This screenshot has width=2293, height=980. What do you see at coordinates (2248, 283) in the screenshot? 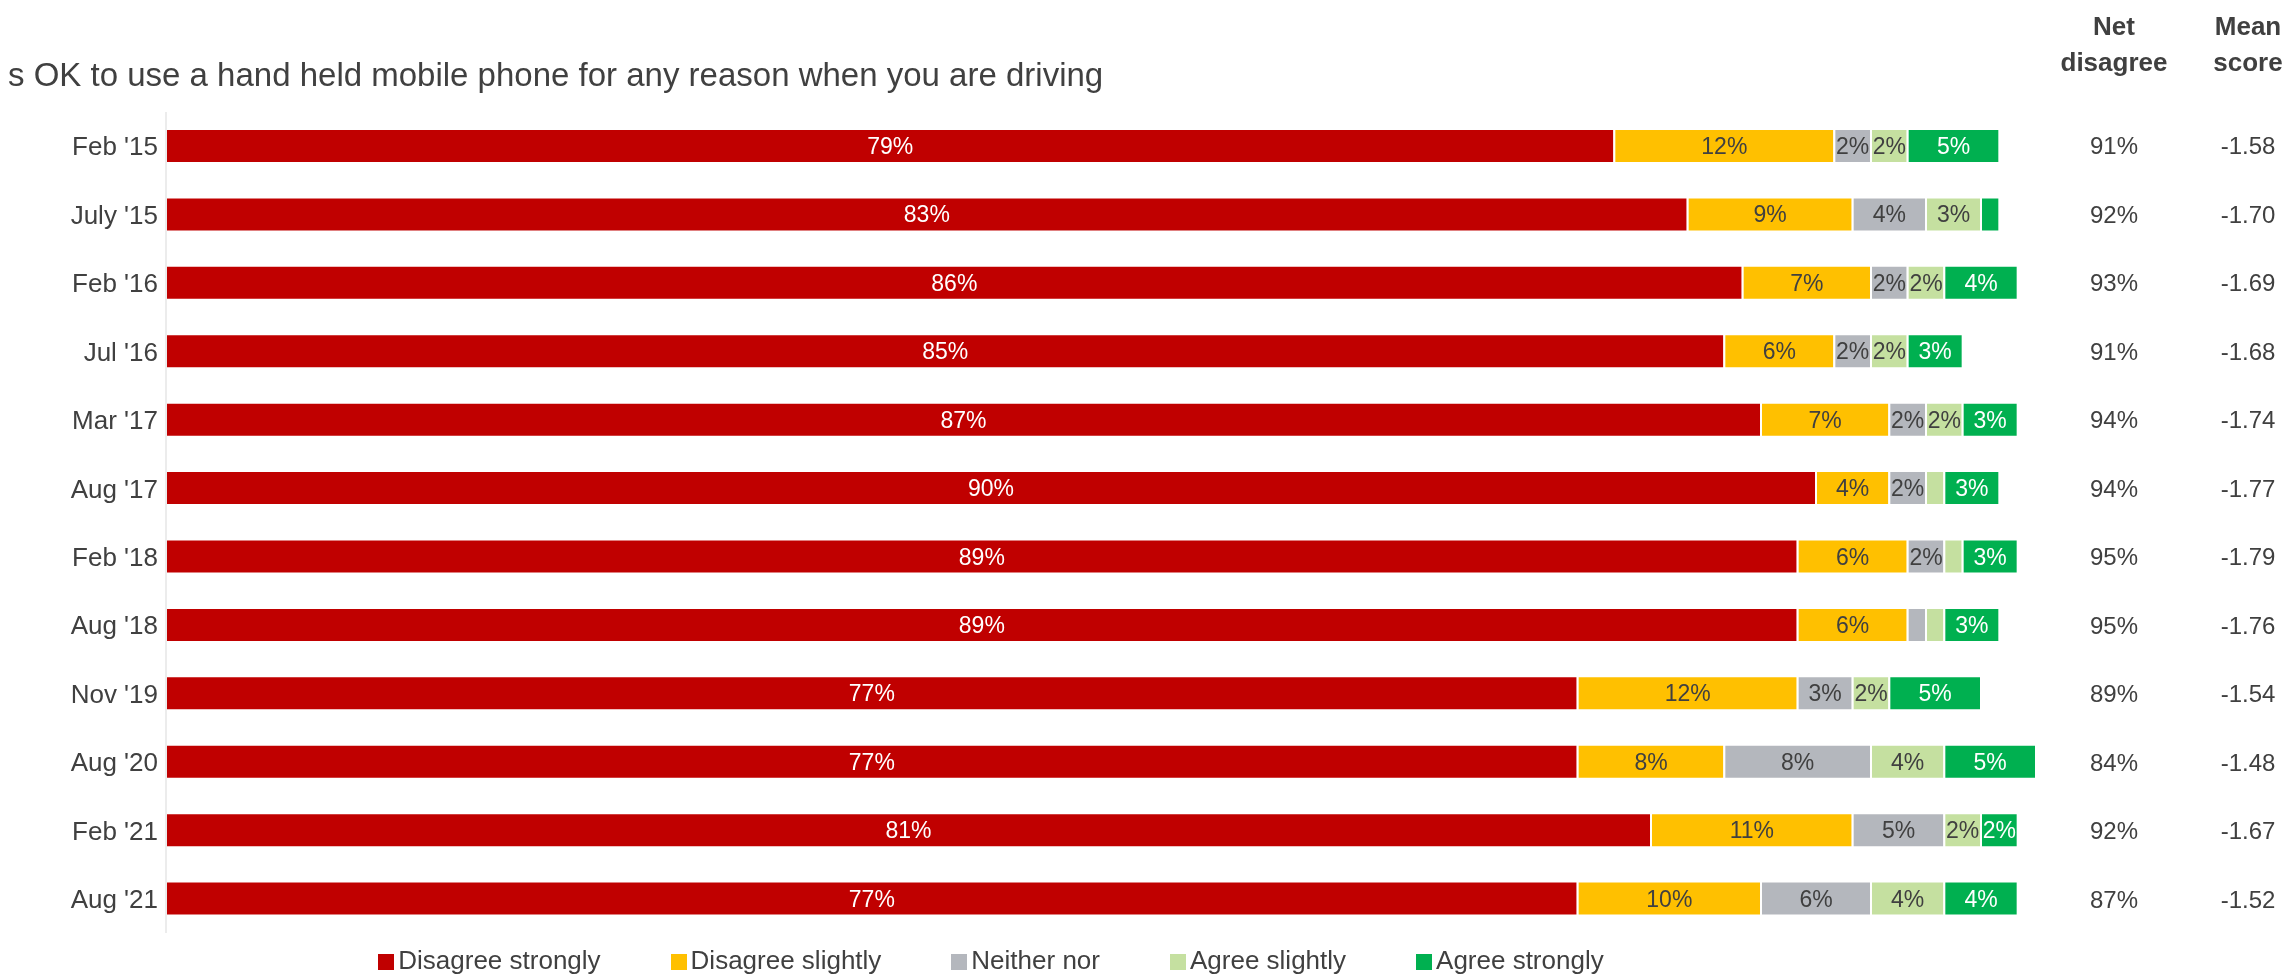
I see `text: -1.69` at bounding box center [2248, 283].